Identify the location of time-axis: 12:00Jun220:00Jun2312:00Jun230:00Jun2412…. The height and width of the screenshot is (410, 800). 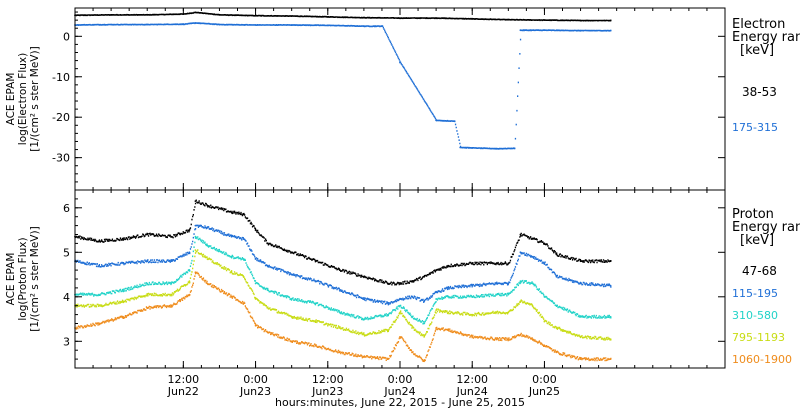
(363, 385).